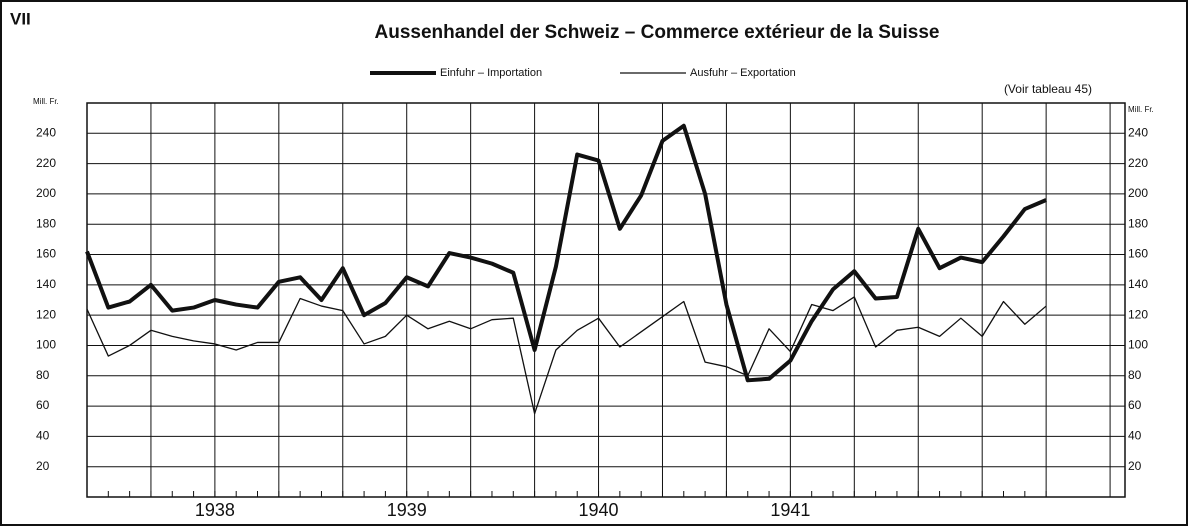  I want to click on y2-tick-label: 40, so click(1135, 436).